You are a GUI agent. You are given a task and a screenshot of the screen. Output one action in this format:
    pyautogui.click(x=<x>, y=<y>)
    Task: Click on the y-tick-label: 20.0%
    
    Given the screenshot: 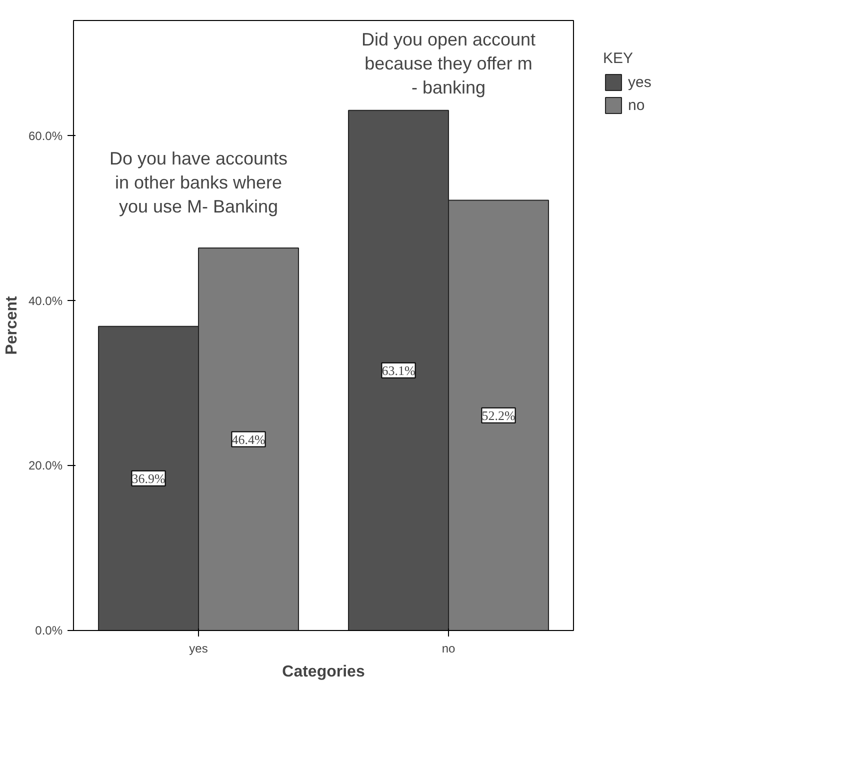 What is the action you would take?
    pyautogui.click(x=45, y=465)
    